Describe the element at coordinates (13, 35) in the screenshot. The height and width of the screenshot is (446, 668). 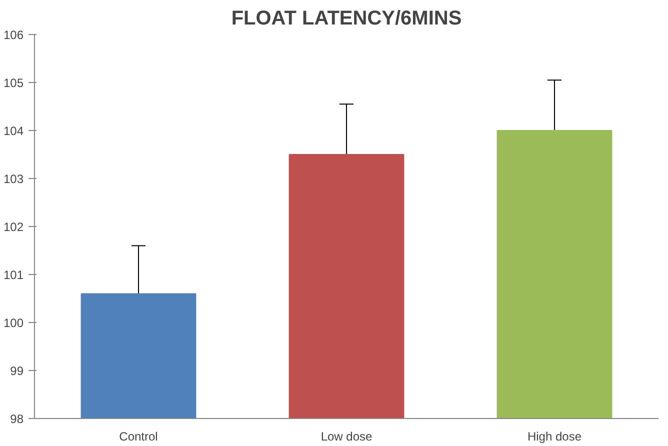
I see `y-tick-label: 106` at that location.